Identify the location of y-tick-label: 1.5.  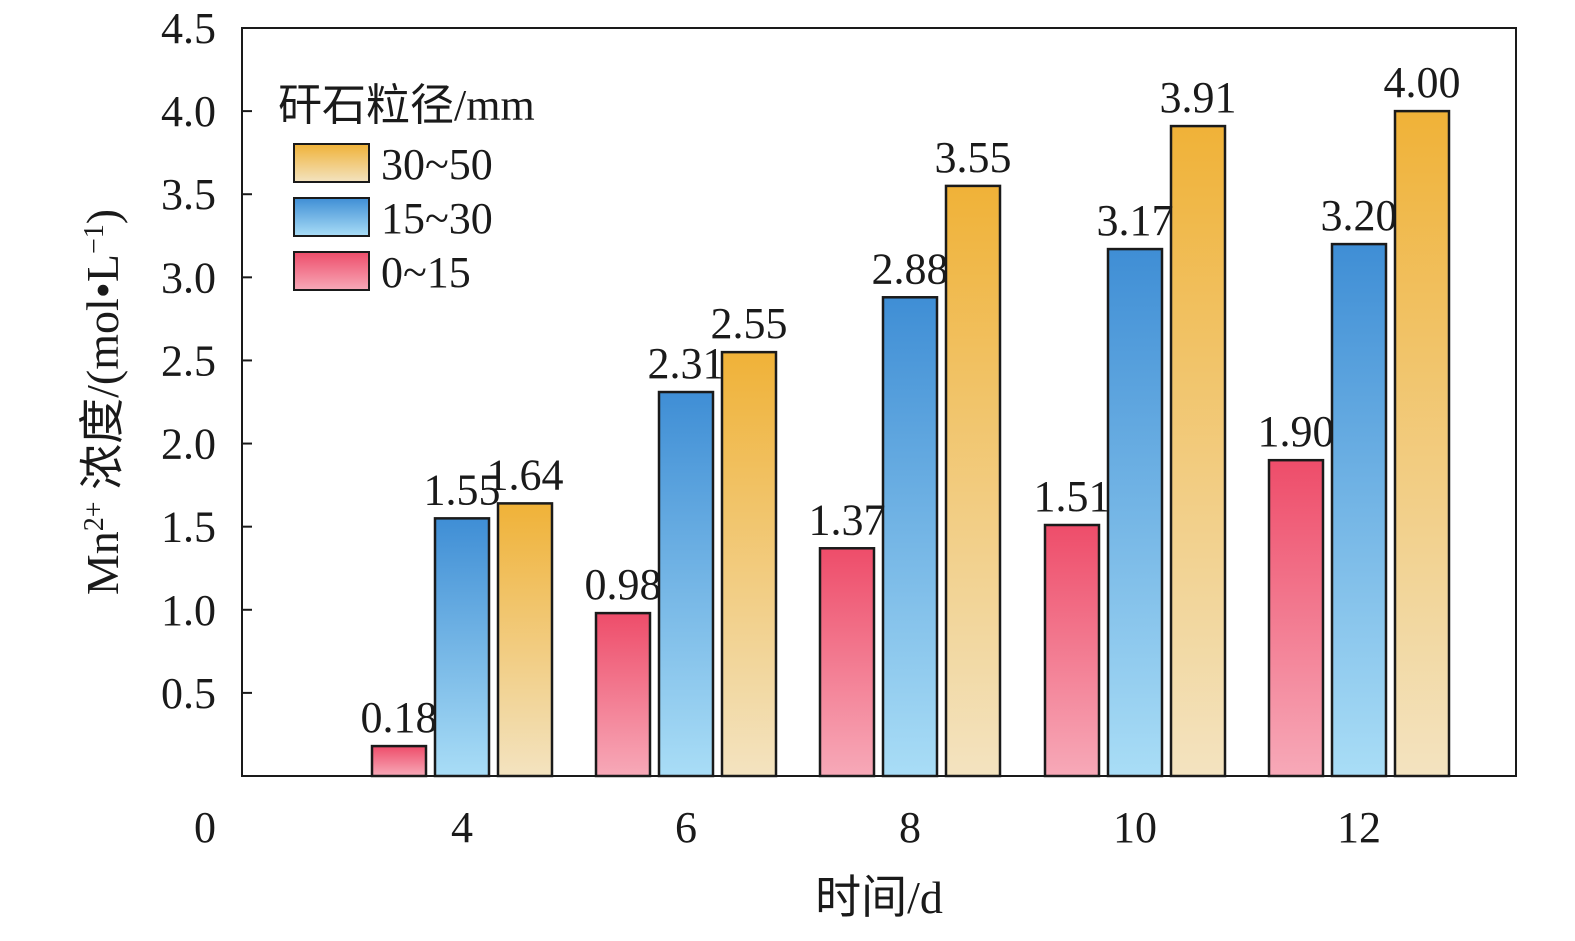
(188, 527).